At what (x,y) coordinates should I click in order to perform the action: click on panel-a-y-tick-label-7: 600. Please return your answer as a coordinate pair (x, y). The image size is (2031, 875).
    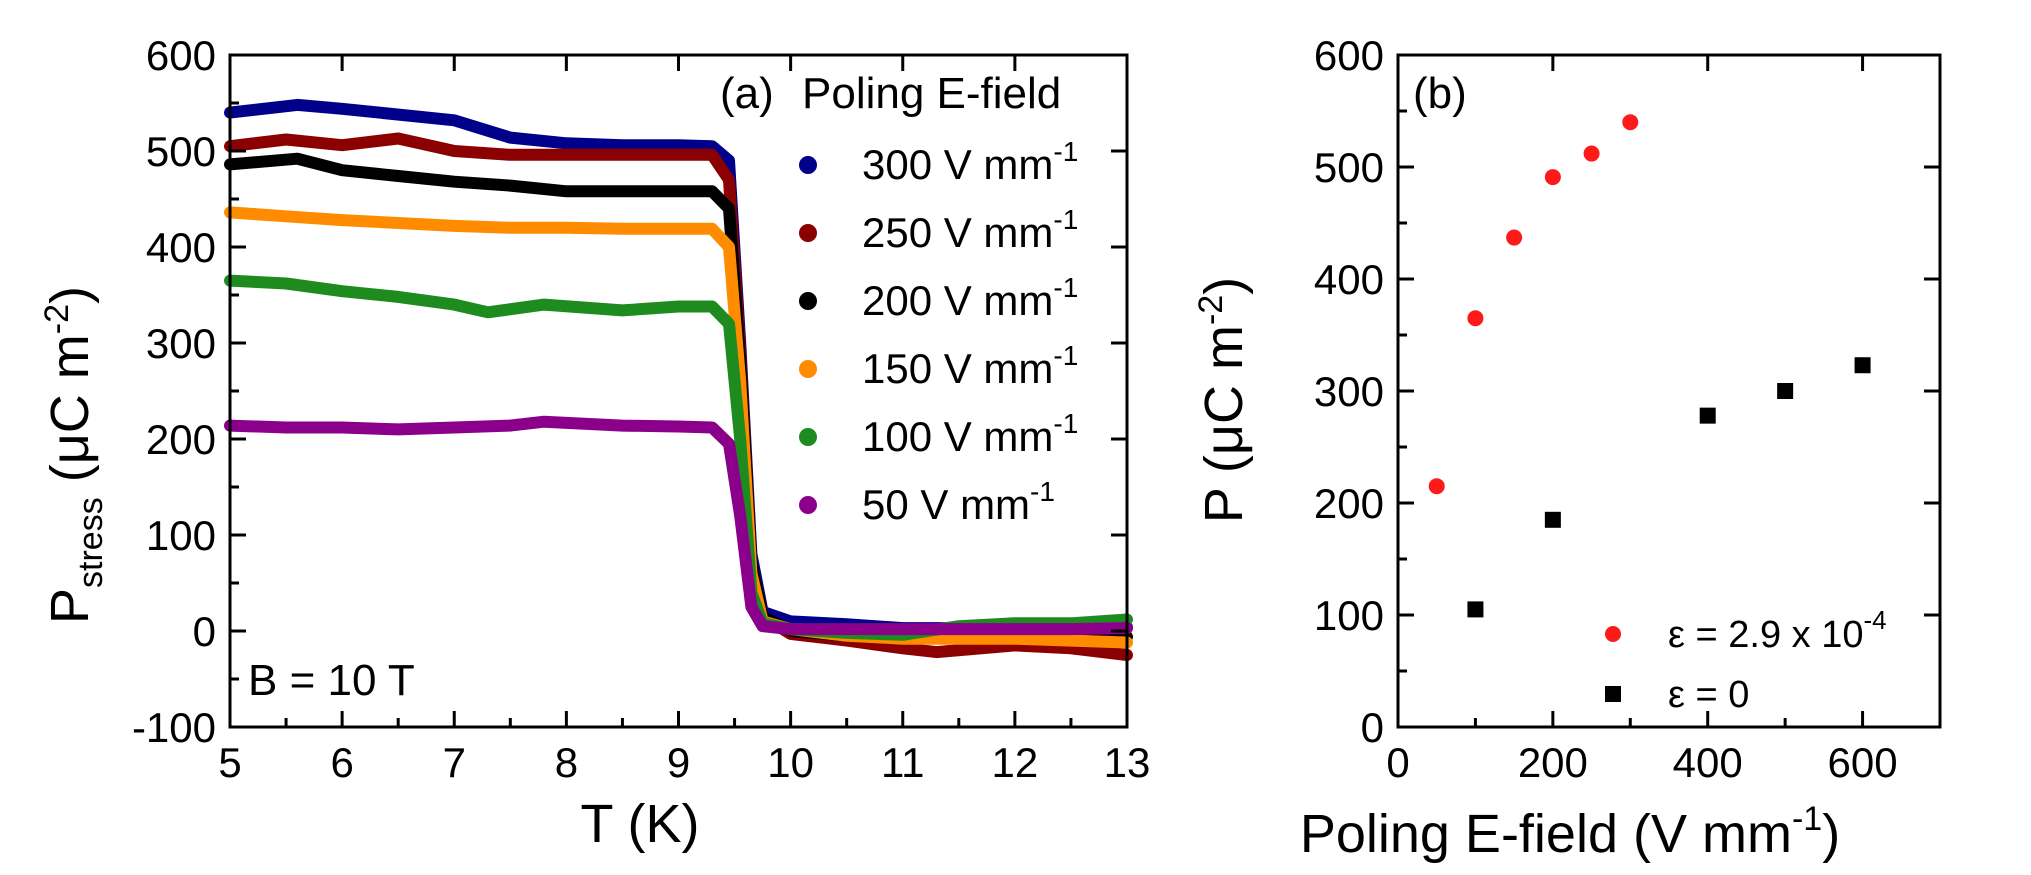
    Looking at the image, I should click on (181, 55).